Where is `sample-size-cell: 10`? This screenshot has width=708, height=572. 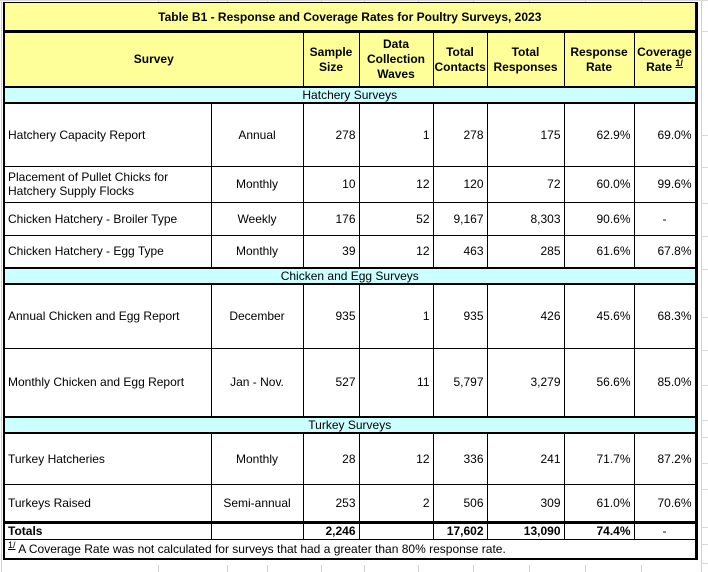
sample-size-cell: 10 is located at coordinates (331, 184).